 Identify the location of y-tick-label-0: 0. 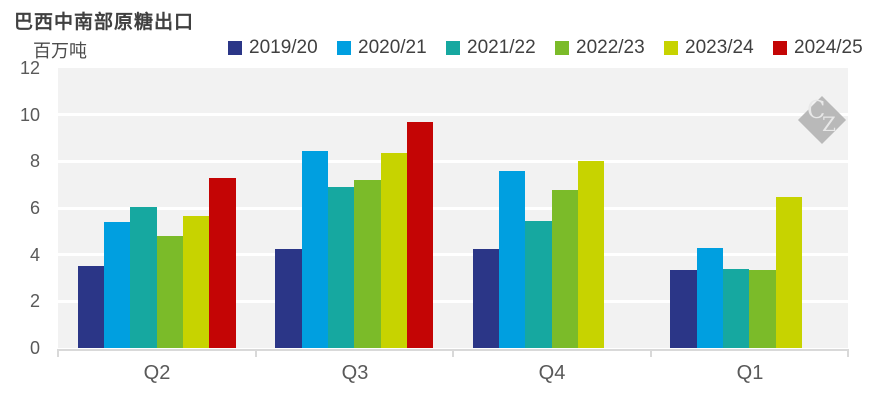
(34, 348).